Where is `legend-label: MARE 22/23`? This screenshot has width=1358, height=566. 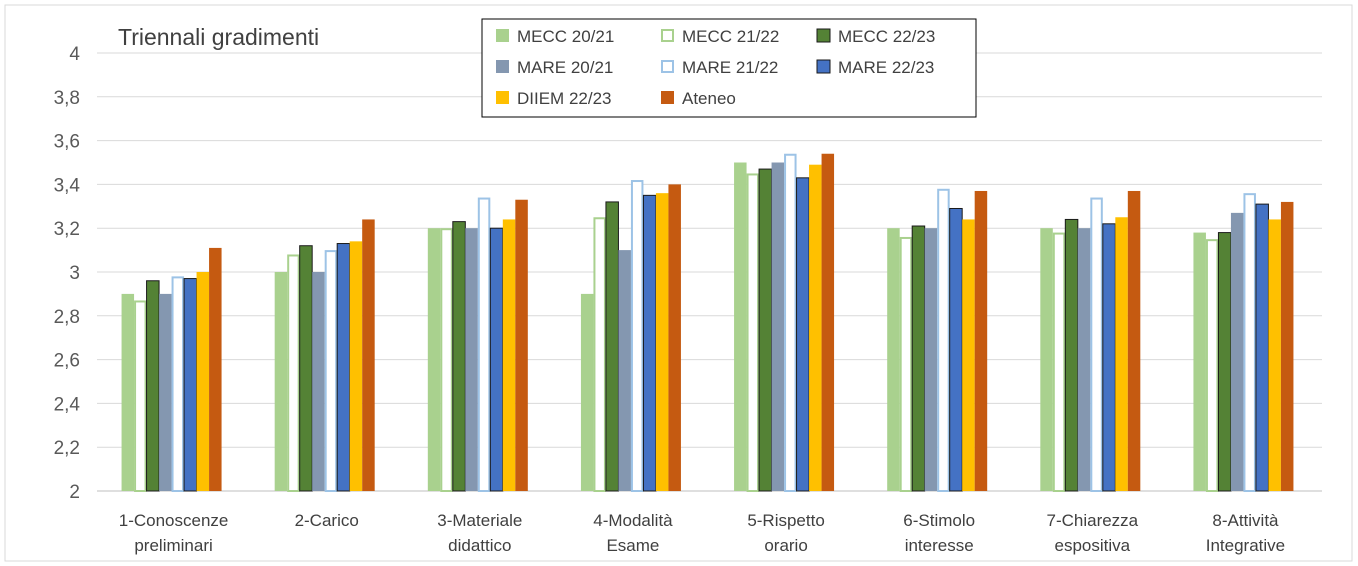 legend-label: MARE 22/23 is located at coordinates (886, 67).